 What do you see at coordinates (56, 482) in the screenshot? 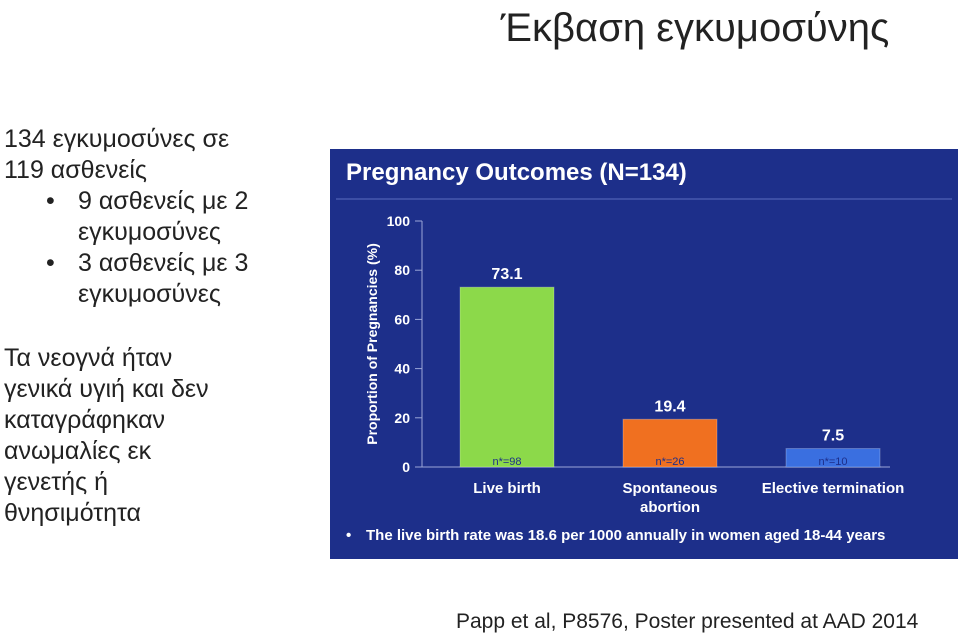
I see `outcome-line: γενετής ή` at bounding box center [56, 482].